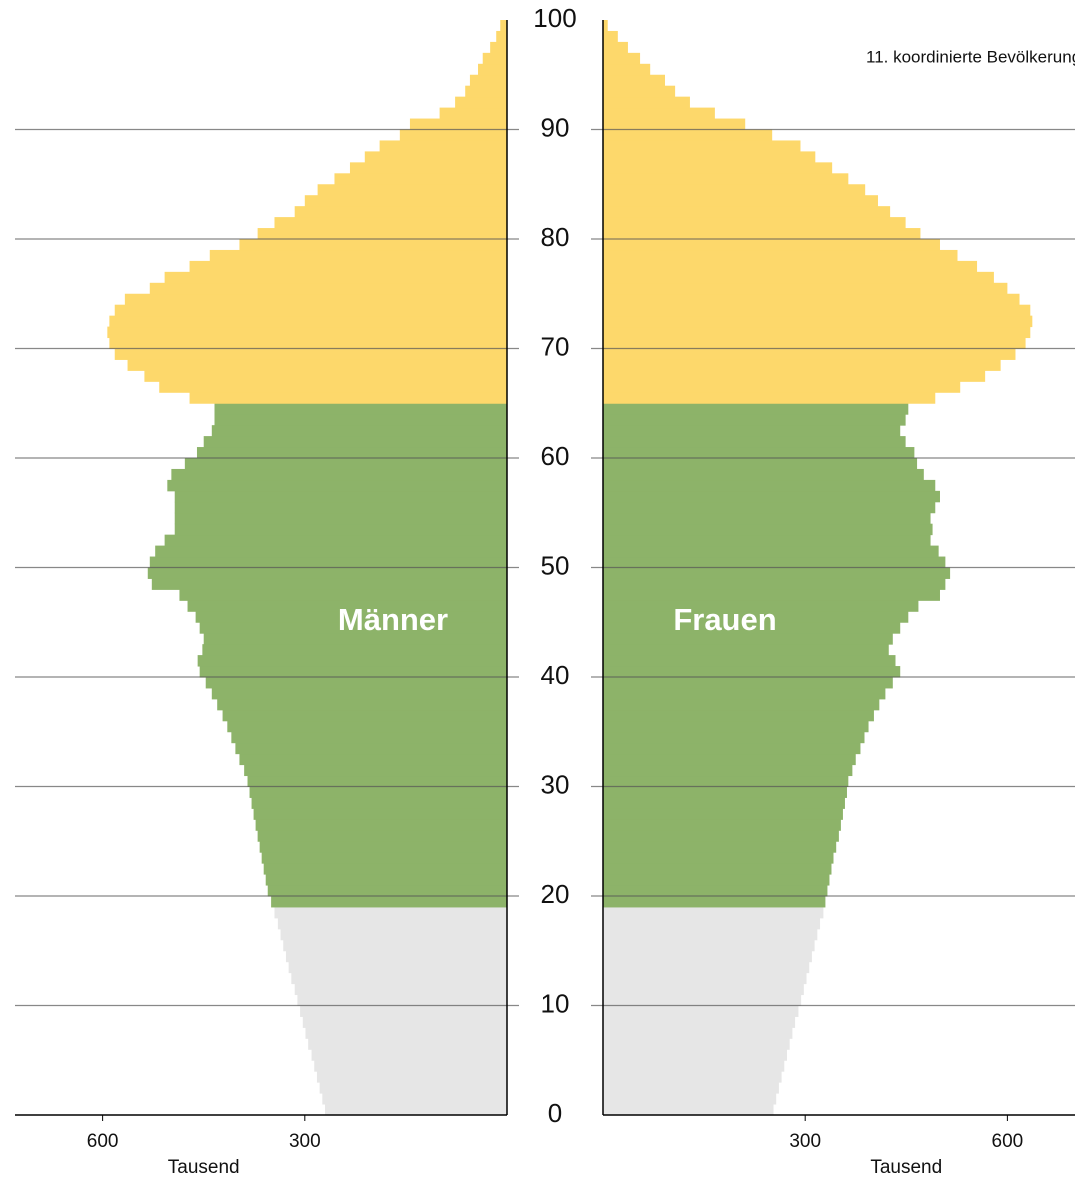 This screenshot has width=1075, height=1184. Describe the element at coordinates (554, 18) in the screenshot. I see `y-tick-label: 100` at that location.